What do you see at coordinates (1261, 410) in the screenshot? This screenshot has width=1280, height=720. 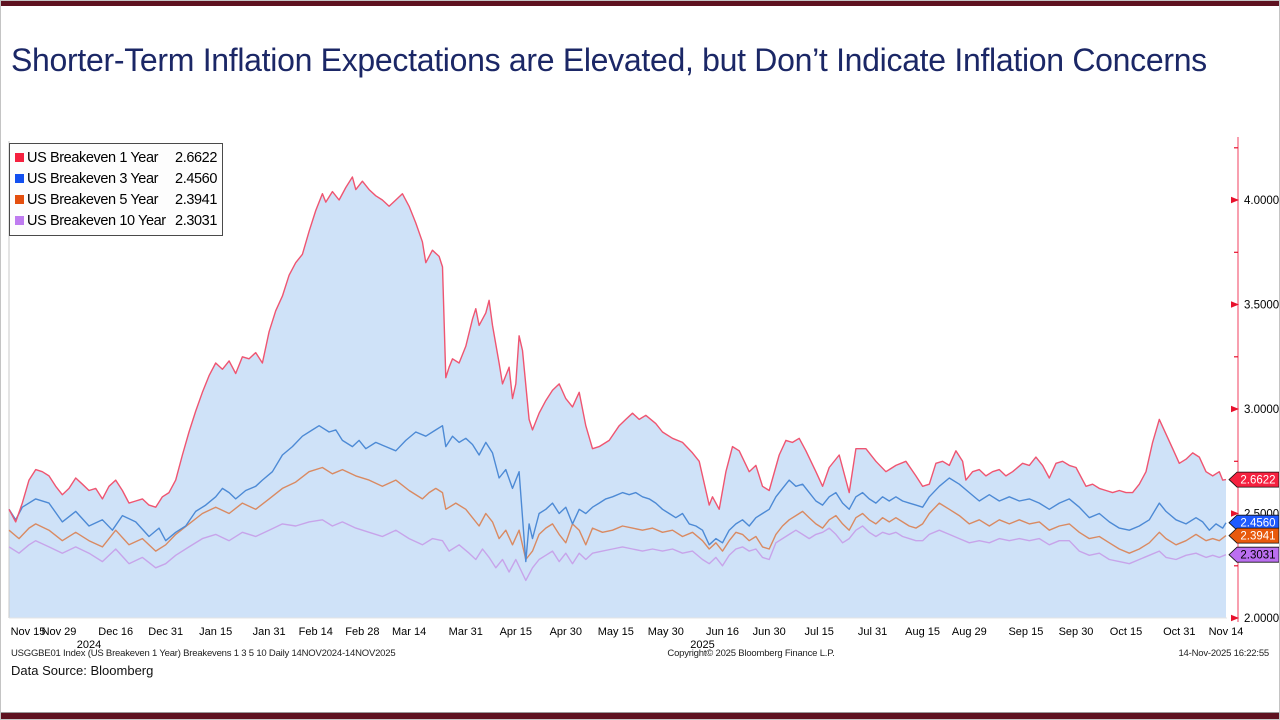 I see `y-axis-tick-label: 3.0000` at bounding box center [1261, 410].